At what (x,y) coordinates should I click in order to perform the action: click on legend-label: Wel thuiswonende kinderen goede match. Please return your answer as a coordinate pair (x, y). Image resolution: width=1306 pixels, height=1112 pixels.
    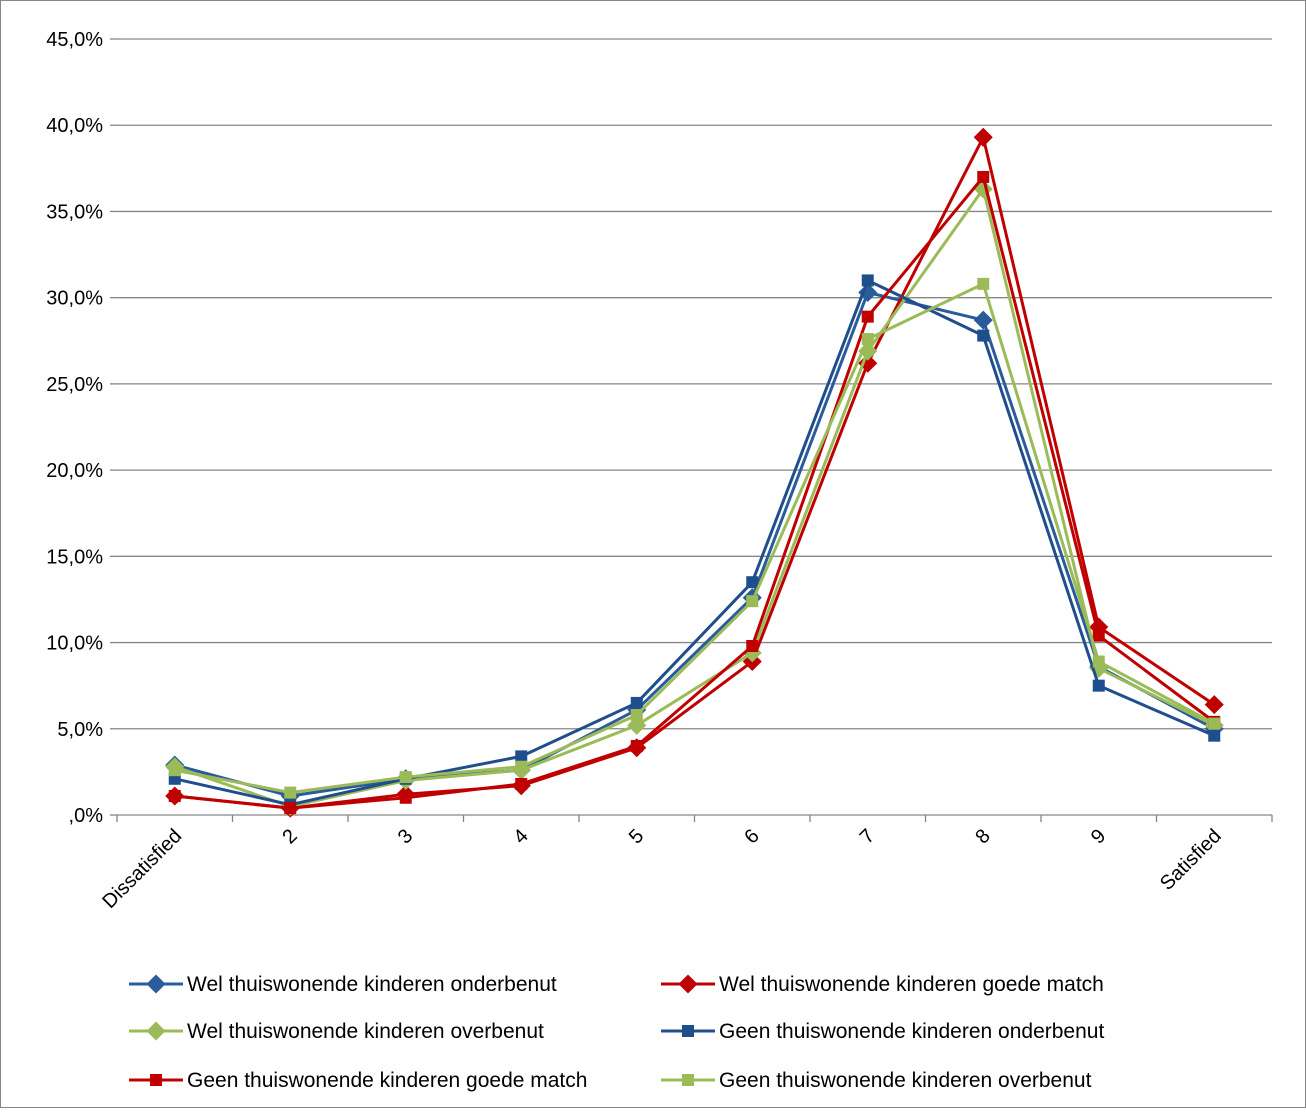
    Looking at the image, I should click on (911, 984).